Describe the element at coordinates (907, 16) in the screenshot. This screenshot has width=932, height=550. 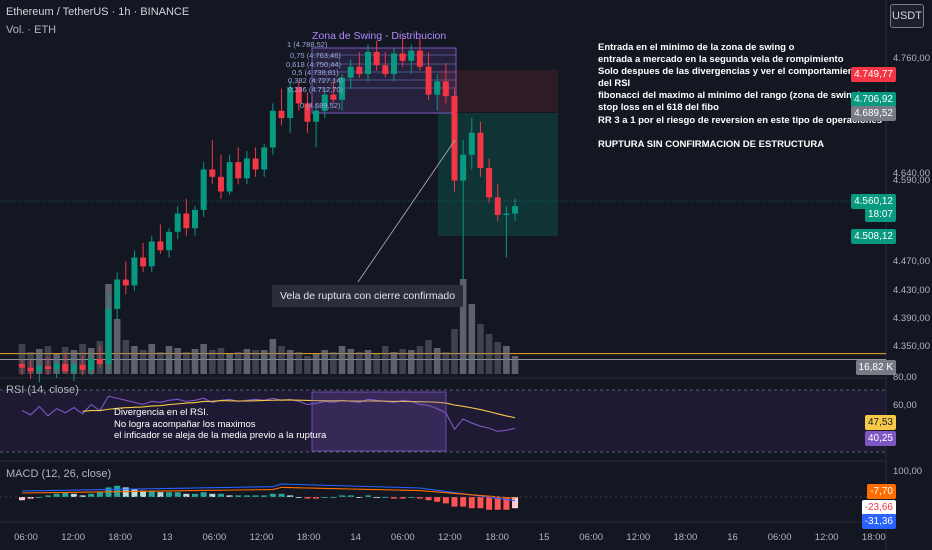
I see `currency-button: USDT` at that location.